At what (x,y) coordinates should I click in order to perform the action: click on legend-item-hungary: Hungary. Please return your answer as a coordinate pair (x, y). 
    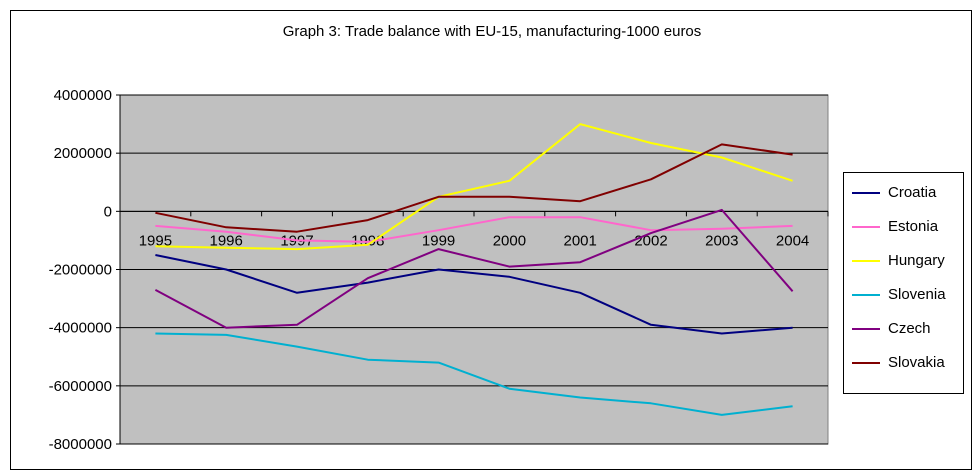
    Looking at the image, I should click on (907, 261).